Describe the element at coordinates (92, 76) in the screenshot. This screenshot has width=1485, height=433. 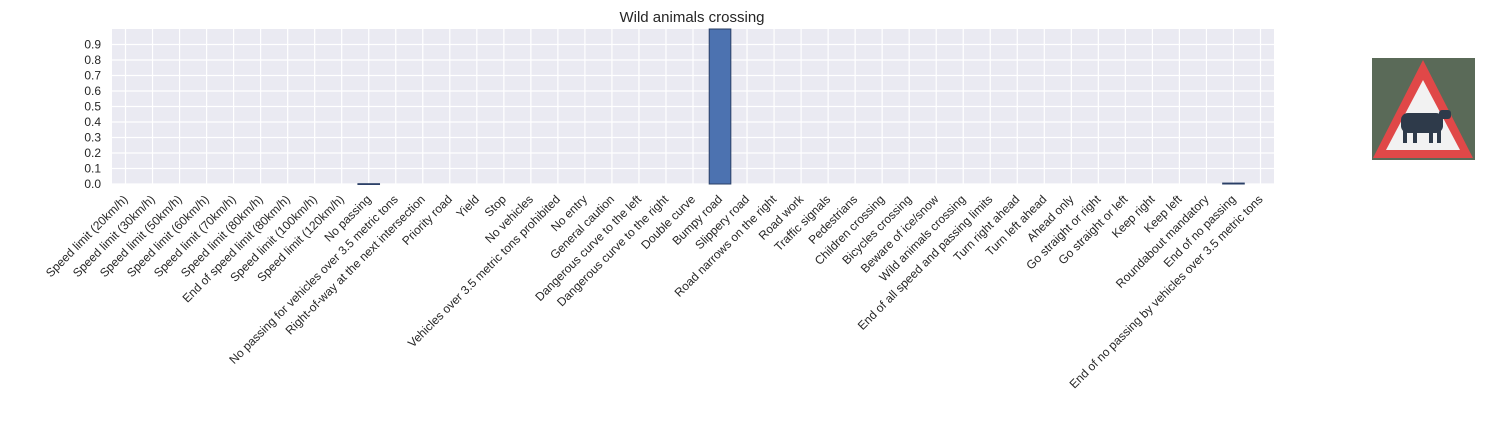
I see `y-tick-label: 0.7` at that location.